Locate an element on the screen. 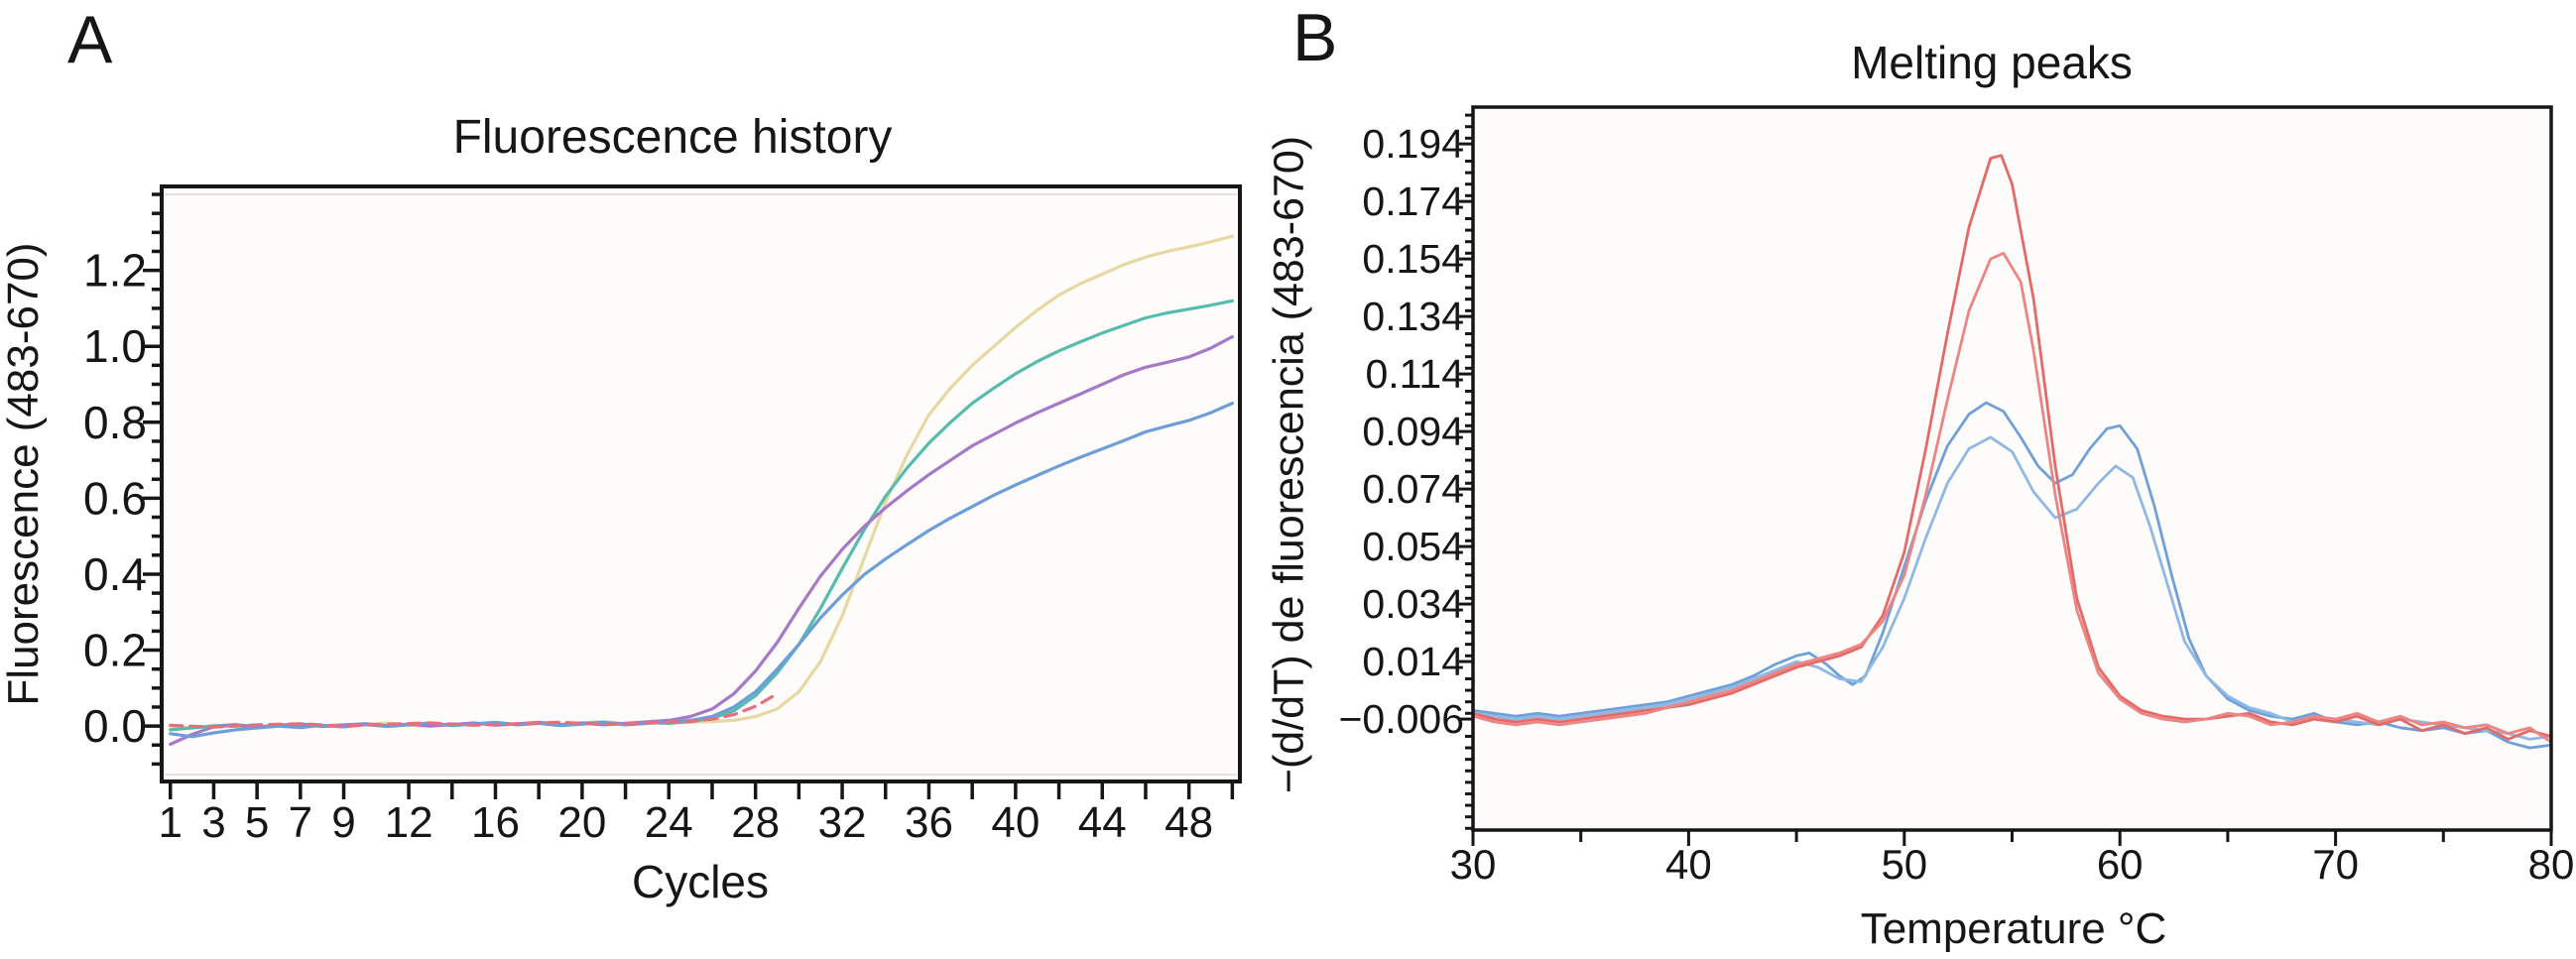  y-tick-label: 0.014 is located at coordinates (1413, 661).